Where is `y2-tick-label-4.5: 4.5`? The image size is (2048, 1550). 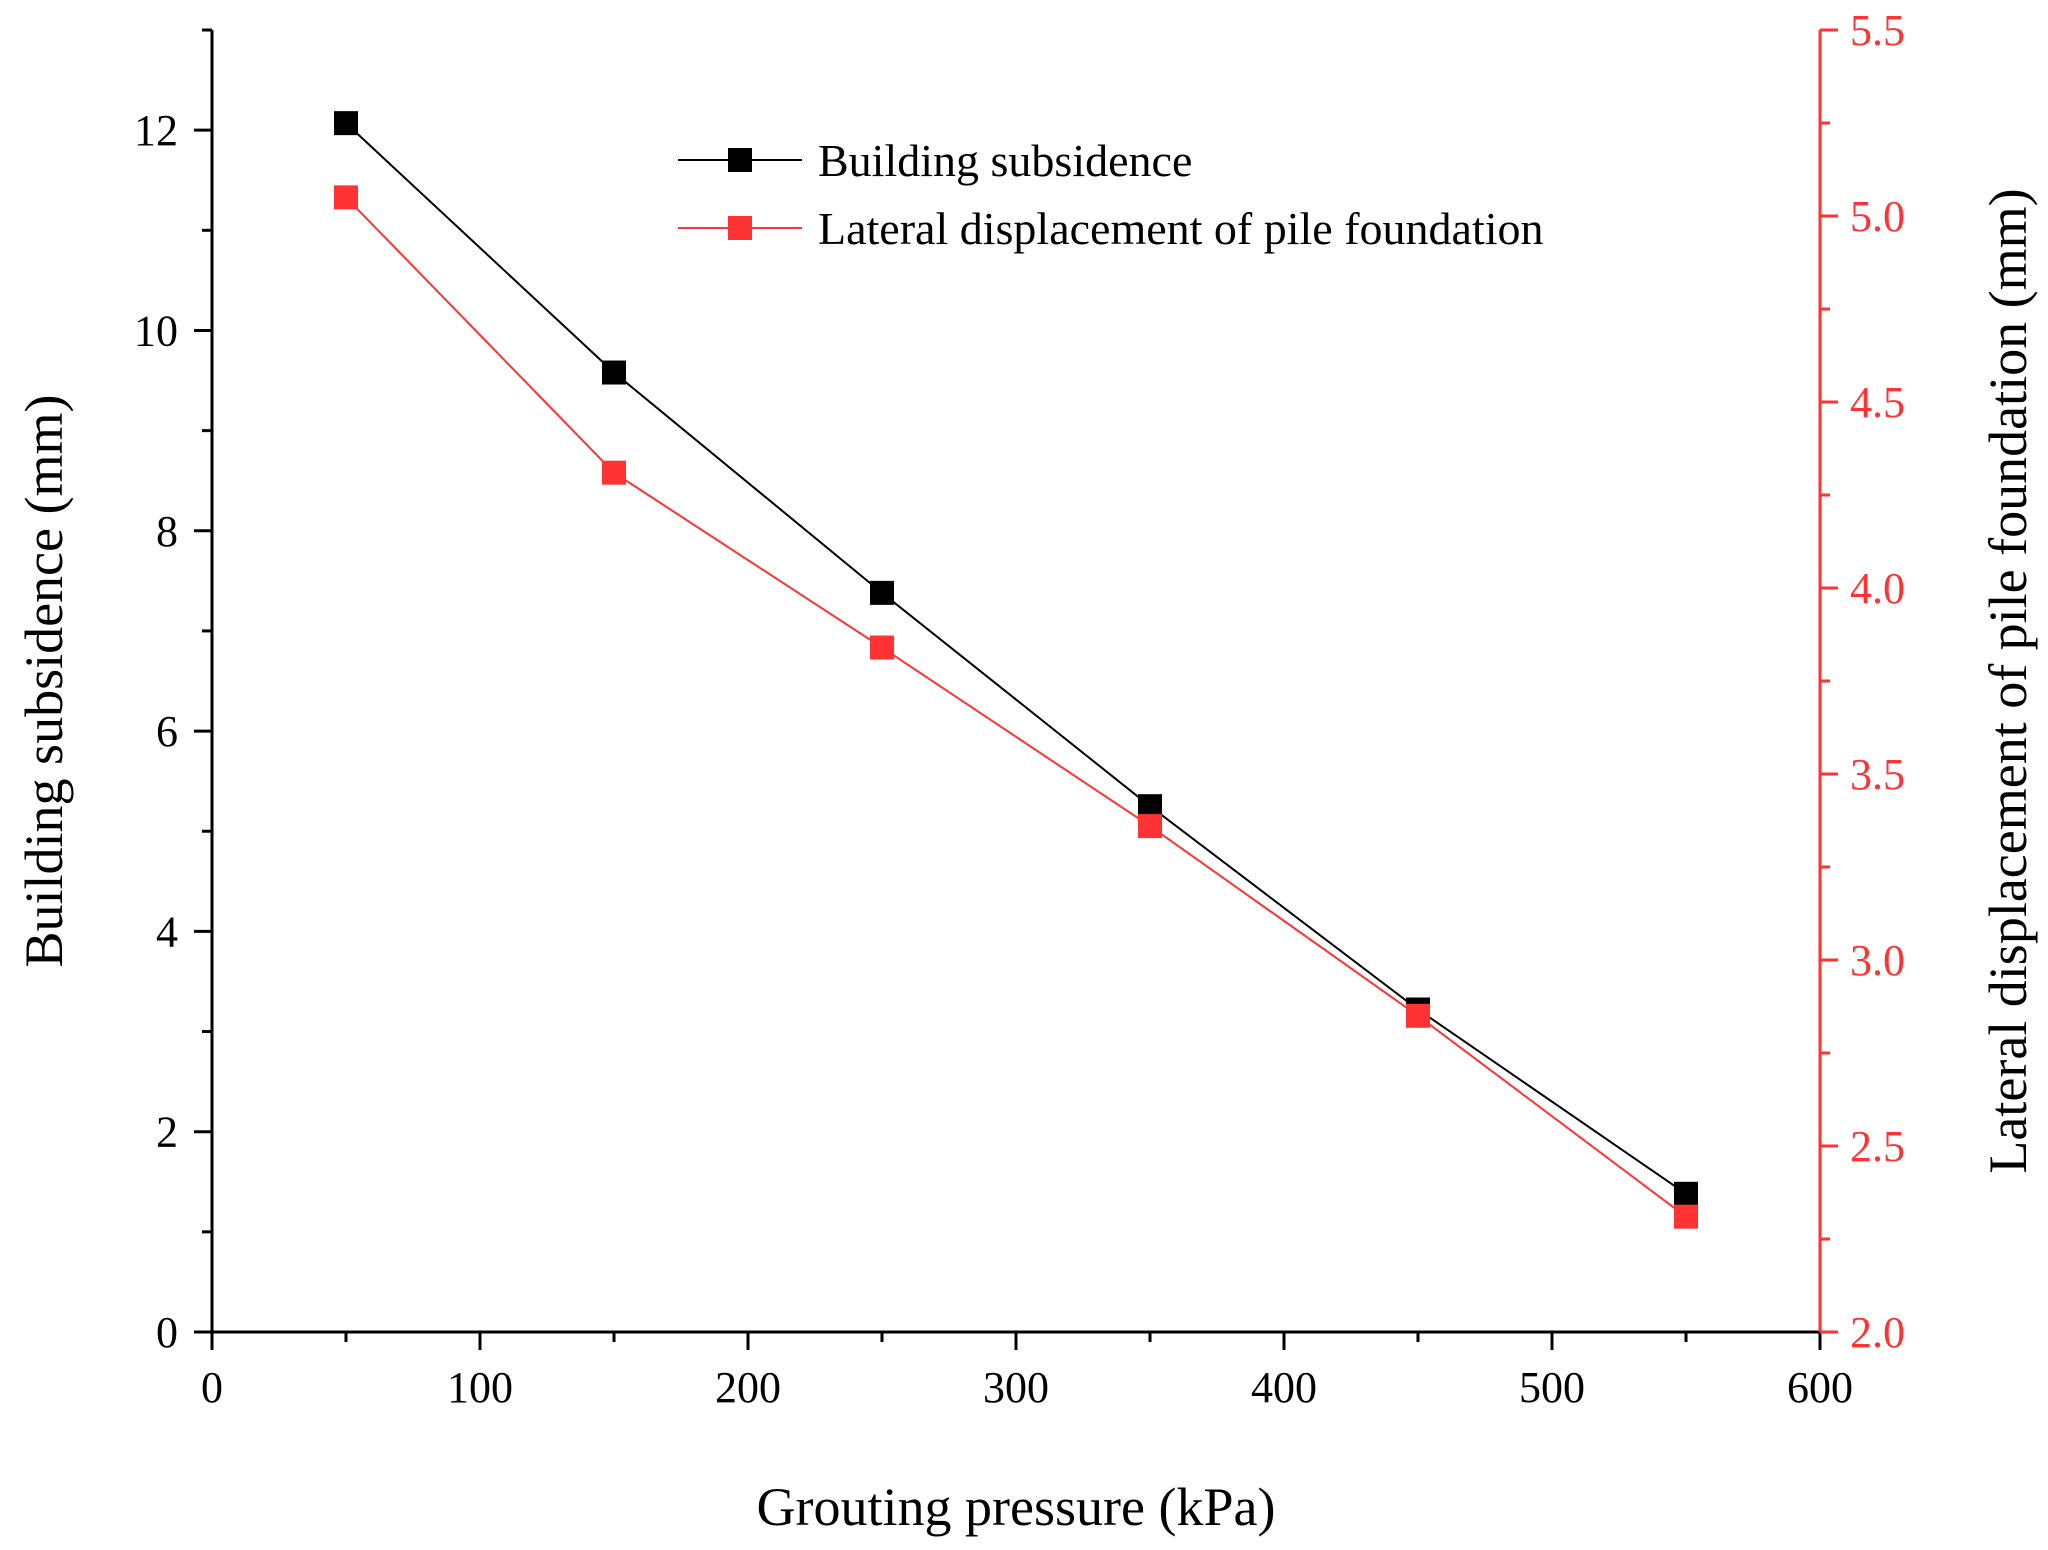 y2-tick-label-4.5: 4.5 is located at coordinates (1877, 402).